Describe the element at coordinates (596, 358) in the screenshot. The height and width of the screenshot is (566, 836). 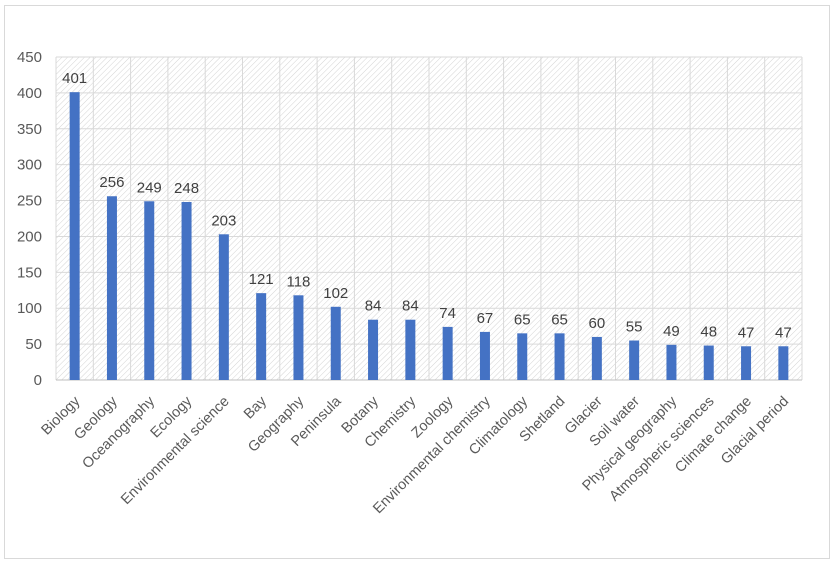
I see `bar-glacier` at that location.